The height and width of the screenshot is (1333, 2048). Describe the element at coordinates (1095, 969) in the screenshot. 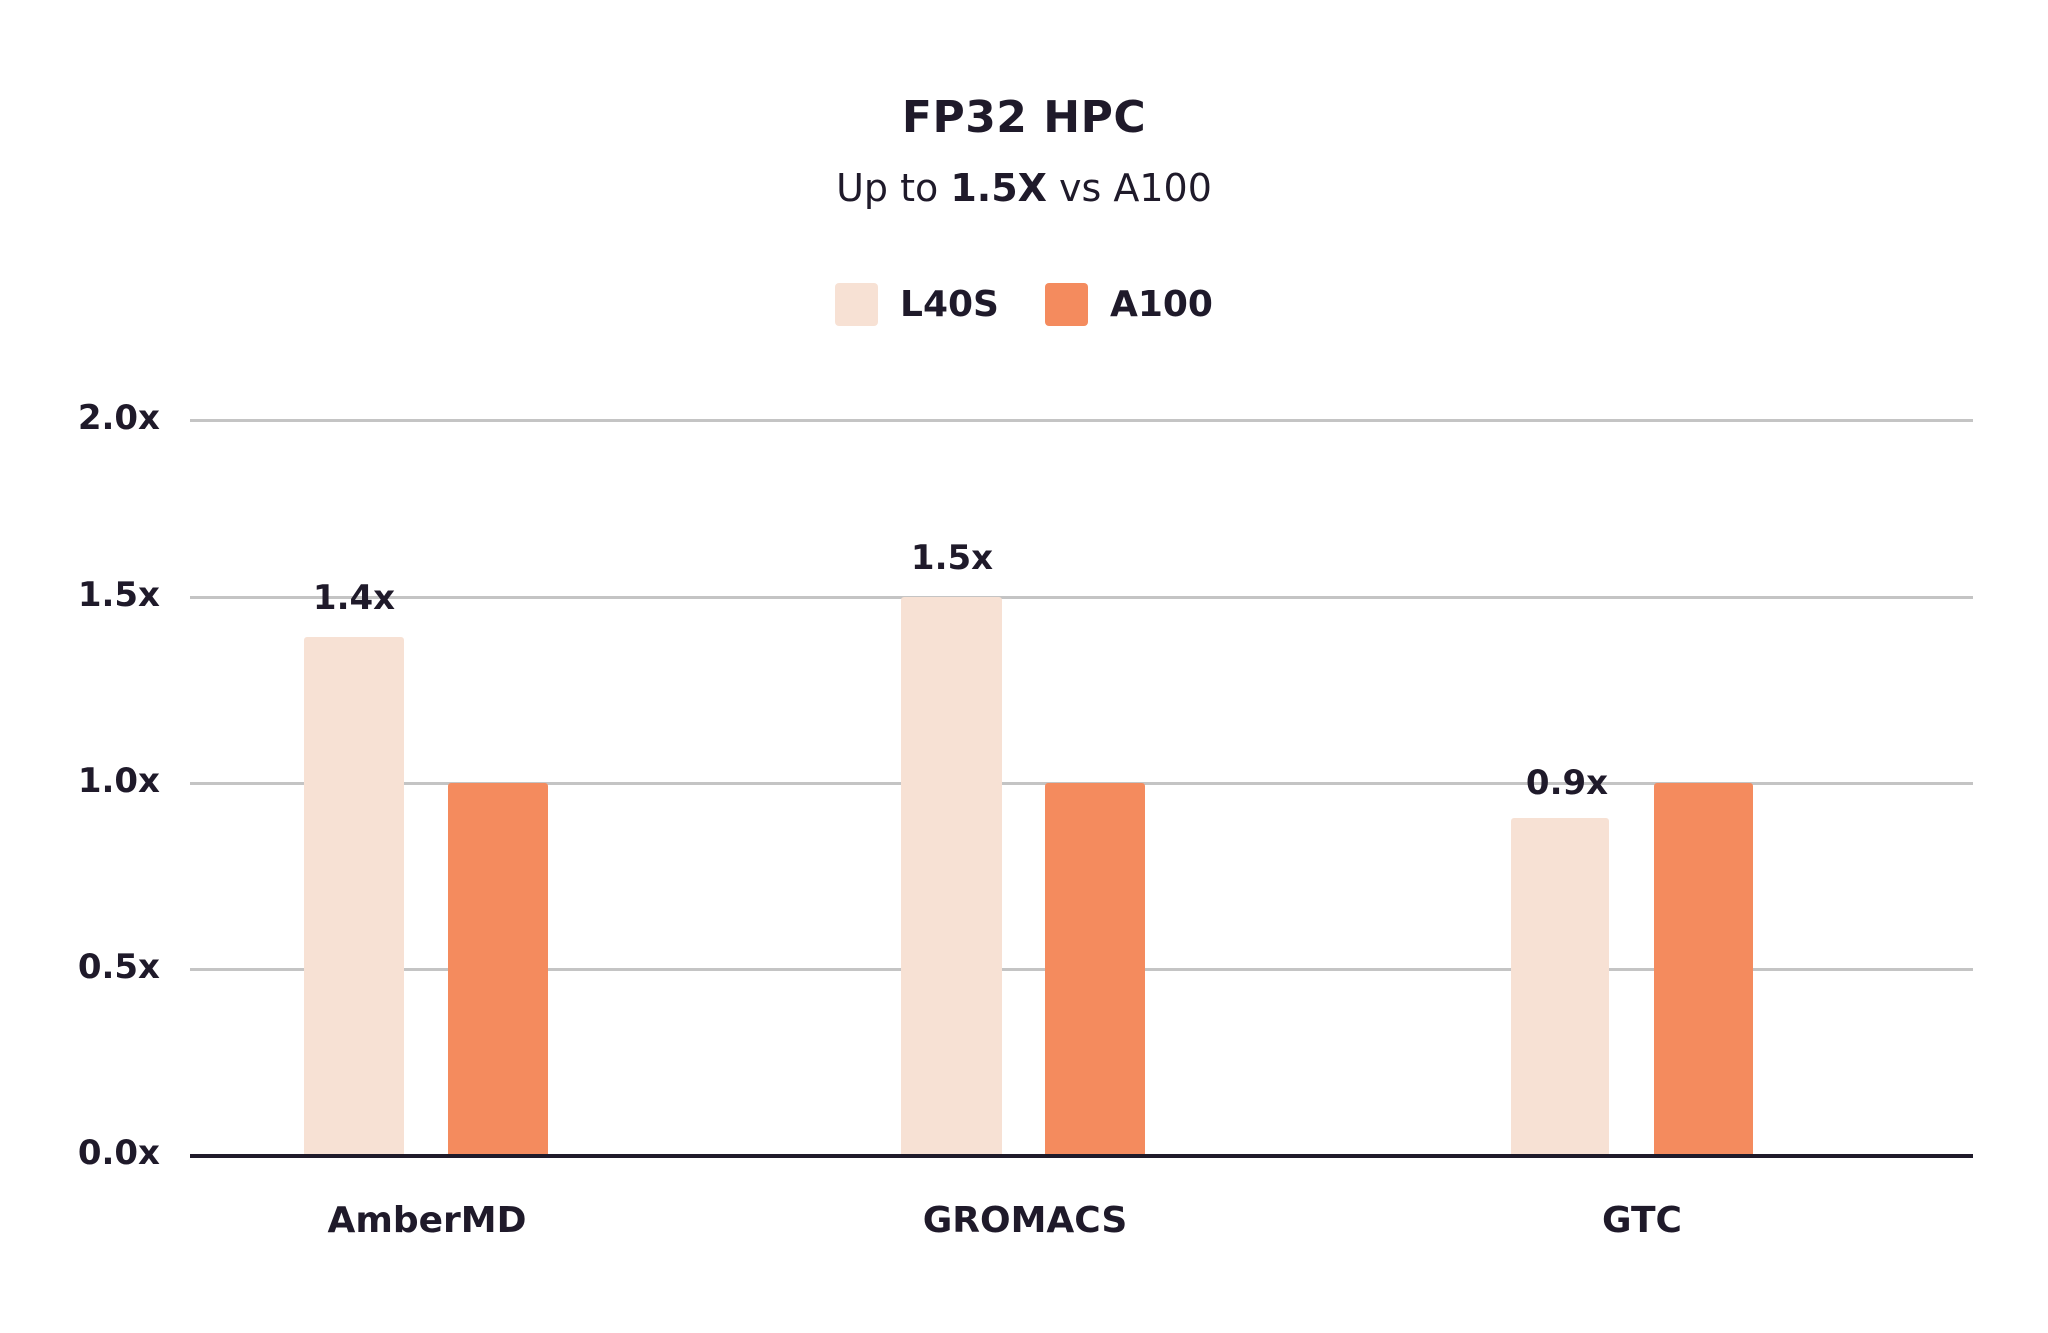

I see `bar-gromacs-a100` at that location.